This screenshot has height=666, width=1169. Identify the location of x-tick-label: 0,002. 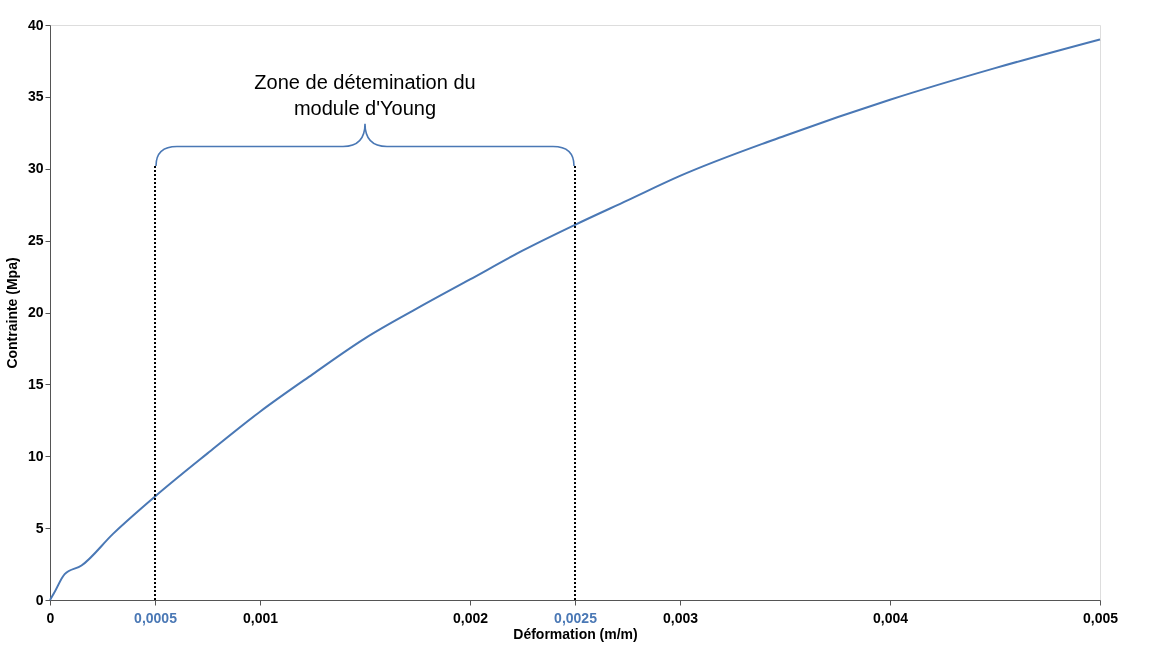
(470, 617).